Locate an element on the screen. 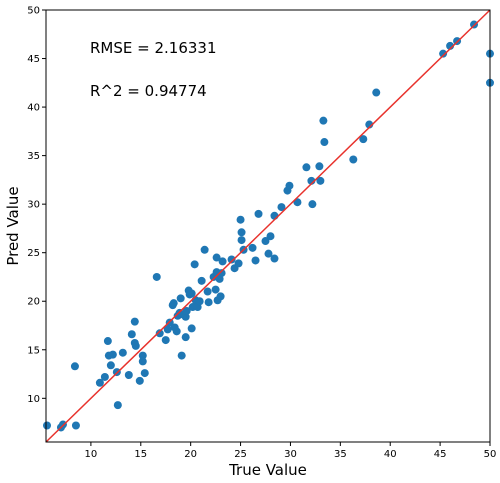 The height and width of the screenshot is (483, 500). x-tick-label: 25 is located at coordinates (240, 454).